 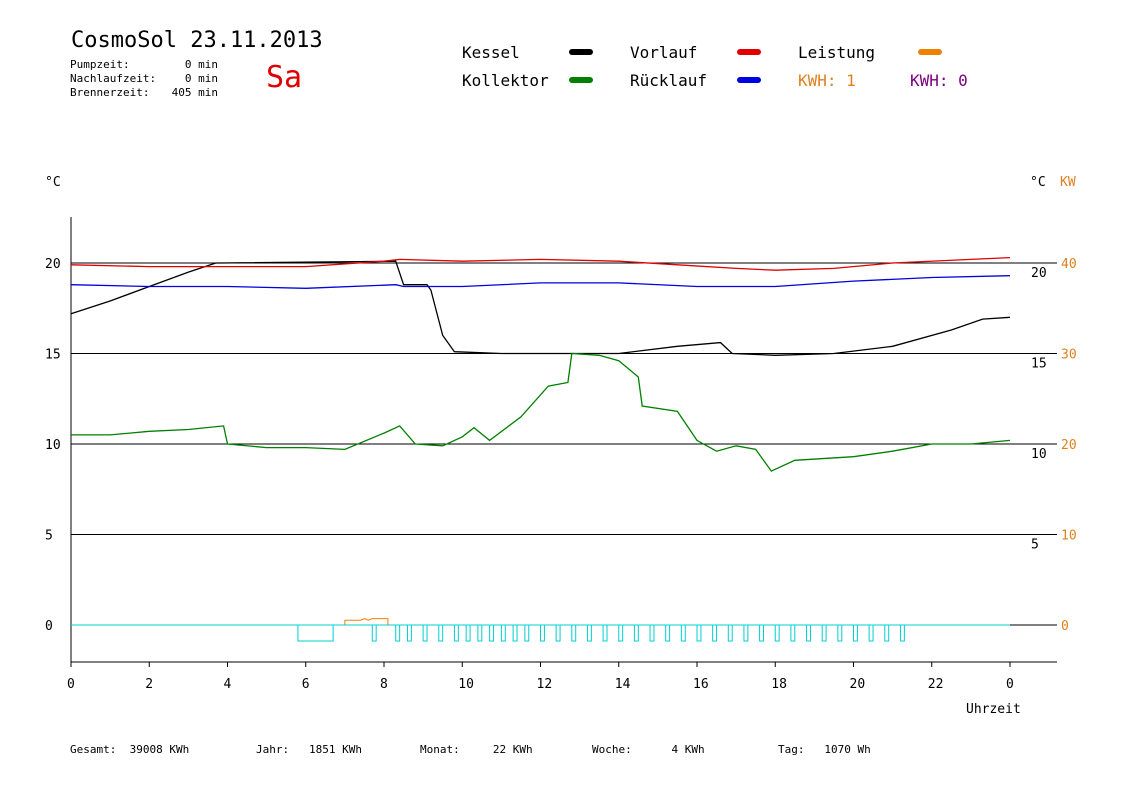 I want to click on stat-pumpzeit-label: Pumpzeit:, so click(x=100, y=64).